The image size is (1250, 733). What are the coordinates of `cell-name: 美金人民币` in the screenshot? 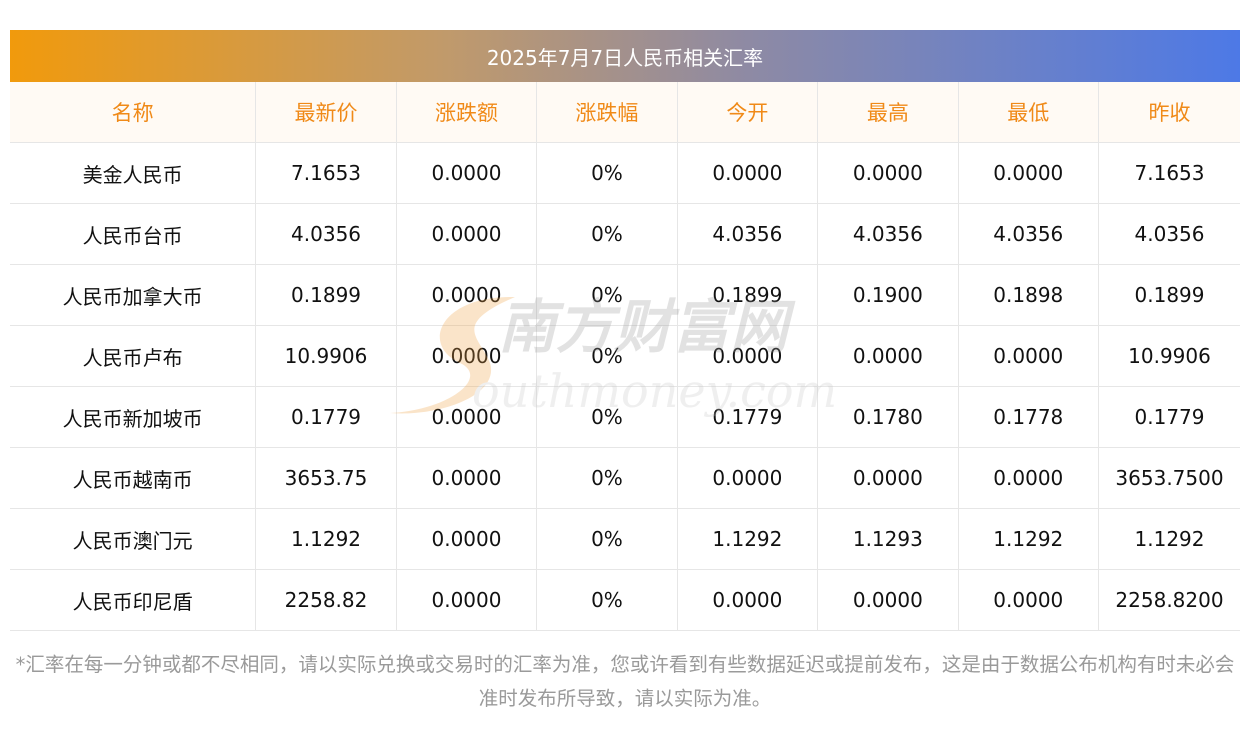 It's located at (133, 173).